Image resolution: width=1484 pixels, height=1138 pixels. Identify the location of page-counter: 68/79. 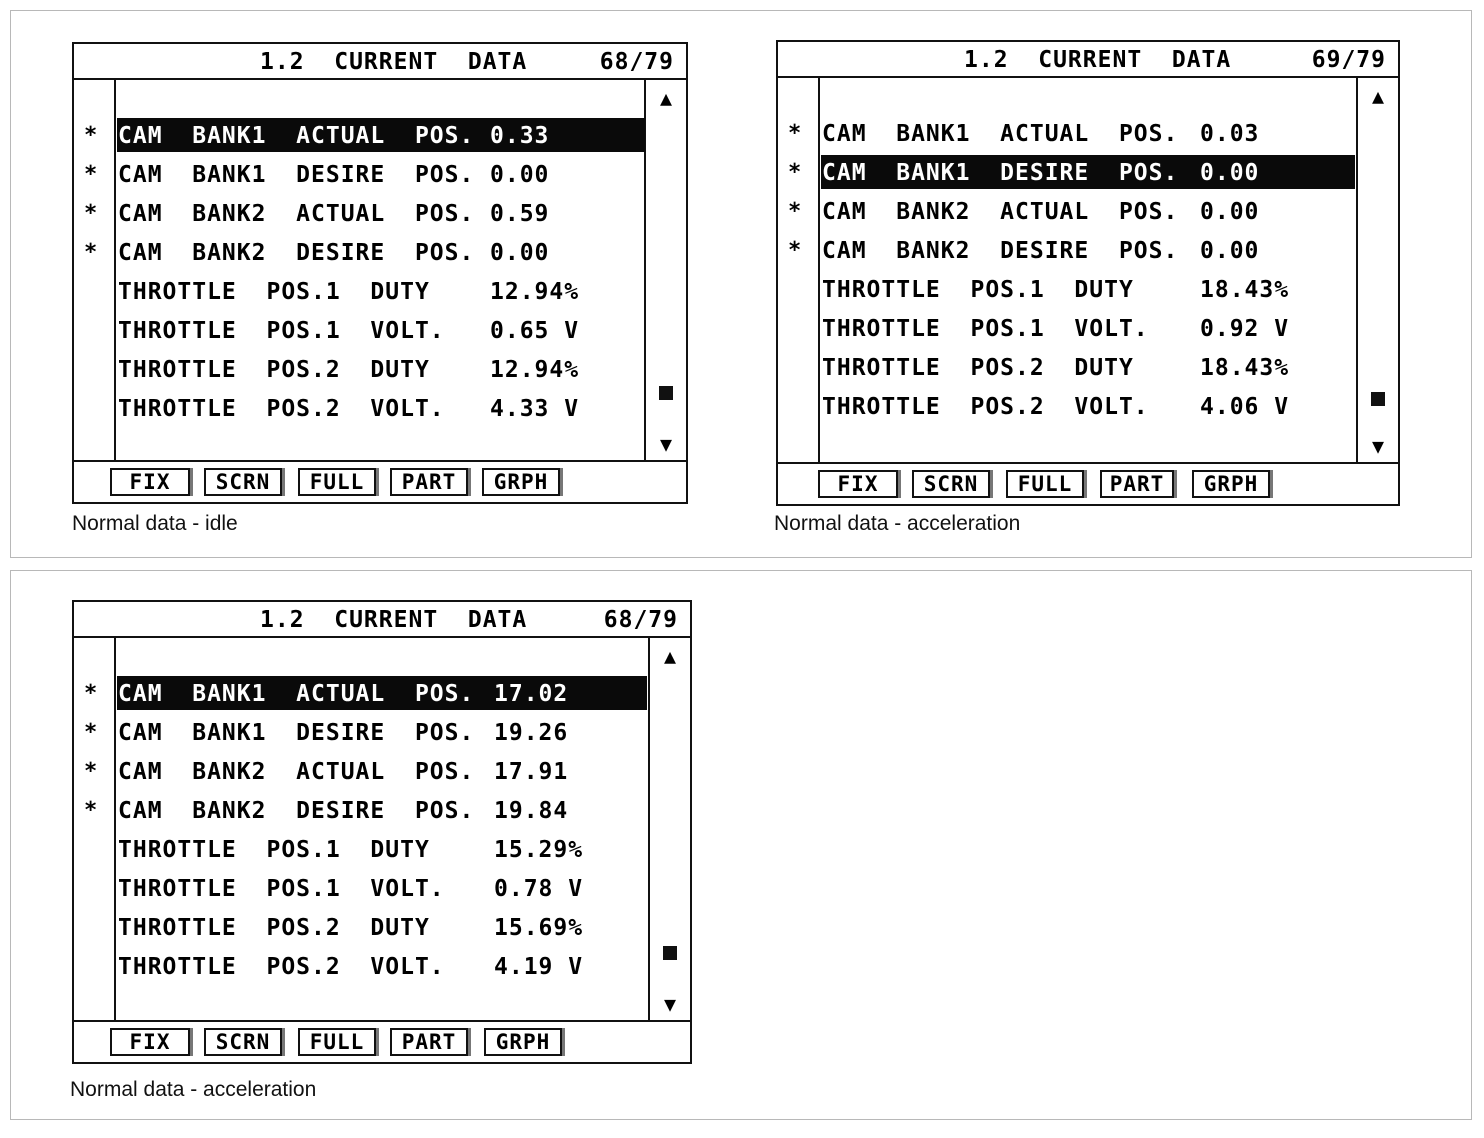
(636, 62).